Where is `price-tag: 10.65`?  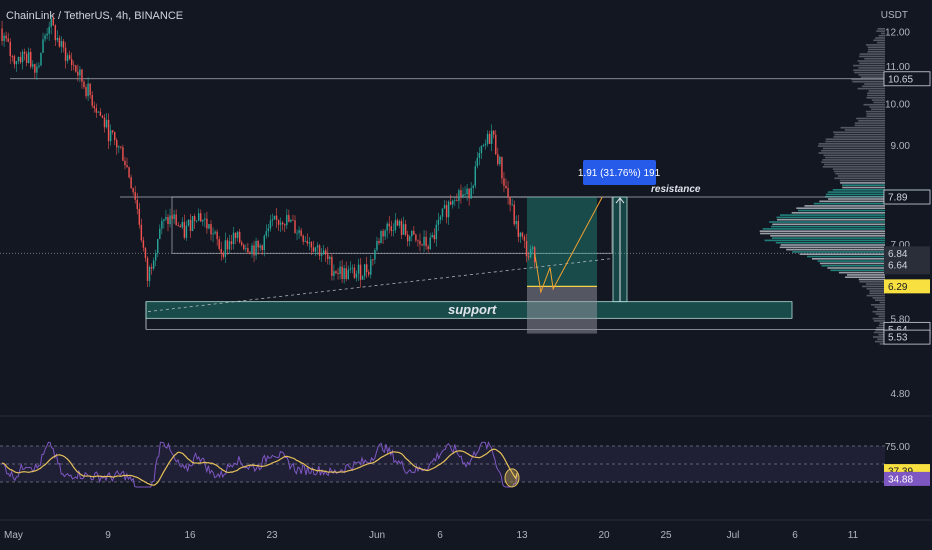
price-tag: 10.65 is located at coordinates (907, 79).